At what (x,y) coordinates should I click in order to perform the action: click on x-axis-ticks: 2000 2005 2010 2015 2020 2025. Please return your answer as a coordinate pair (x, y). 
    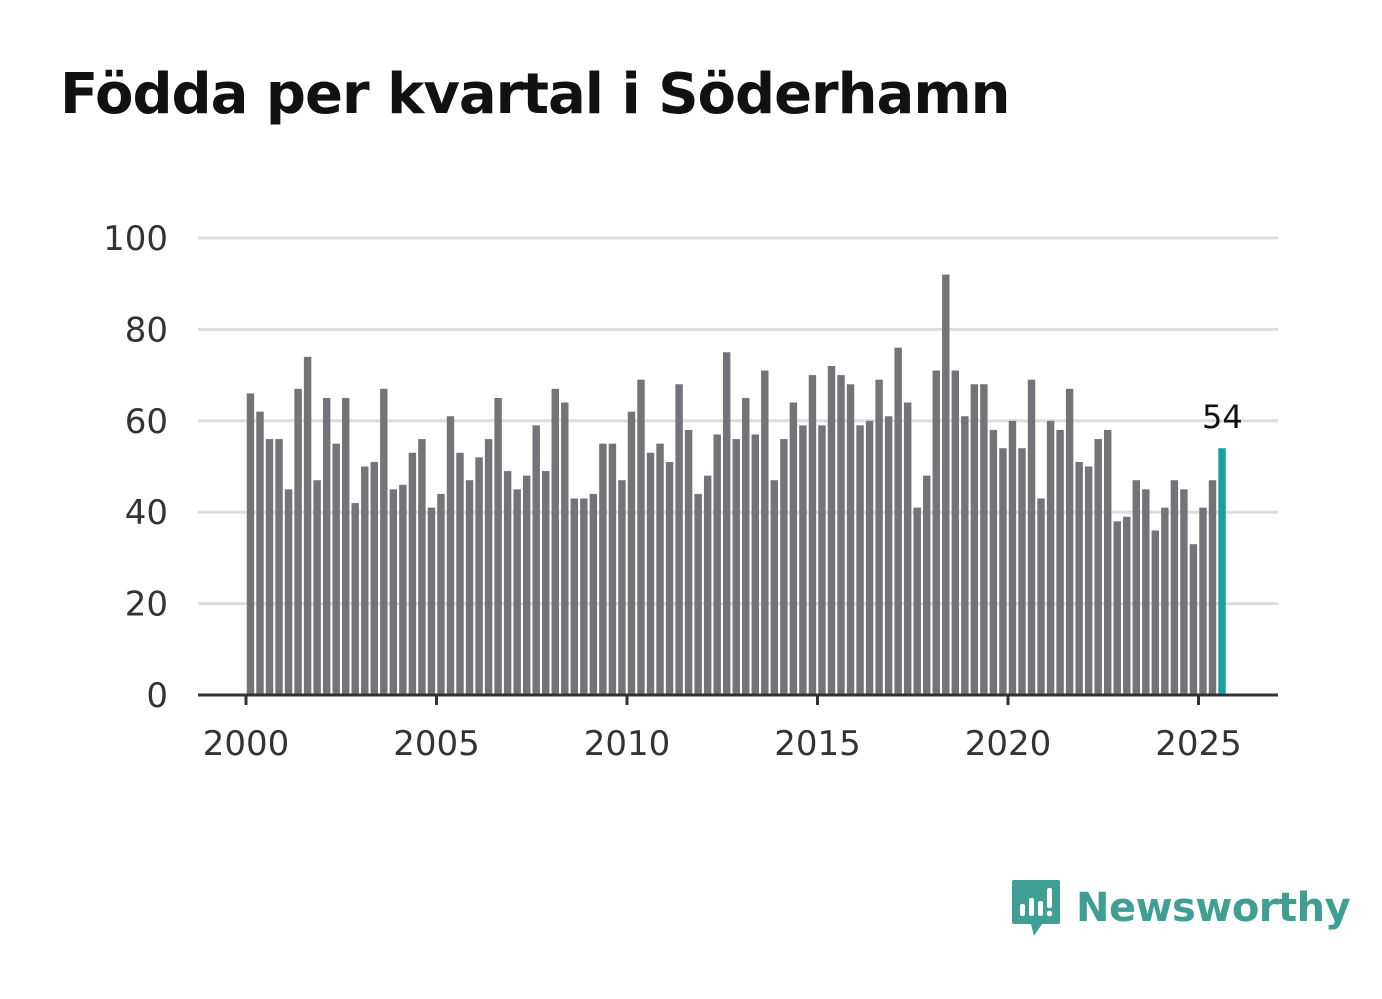
    Looking at the image, I should click on (722, 729).